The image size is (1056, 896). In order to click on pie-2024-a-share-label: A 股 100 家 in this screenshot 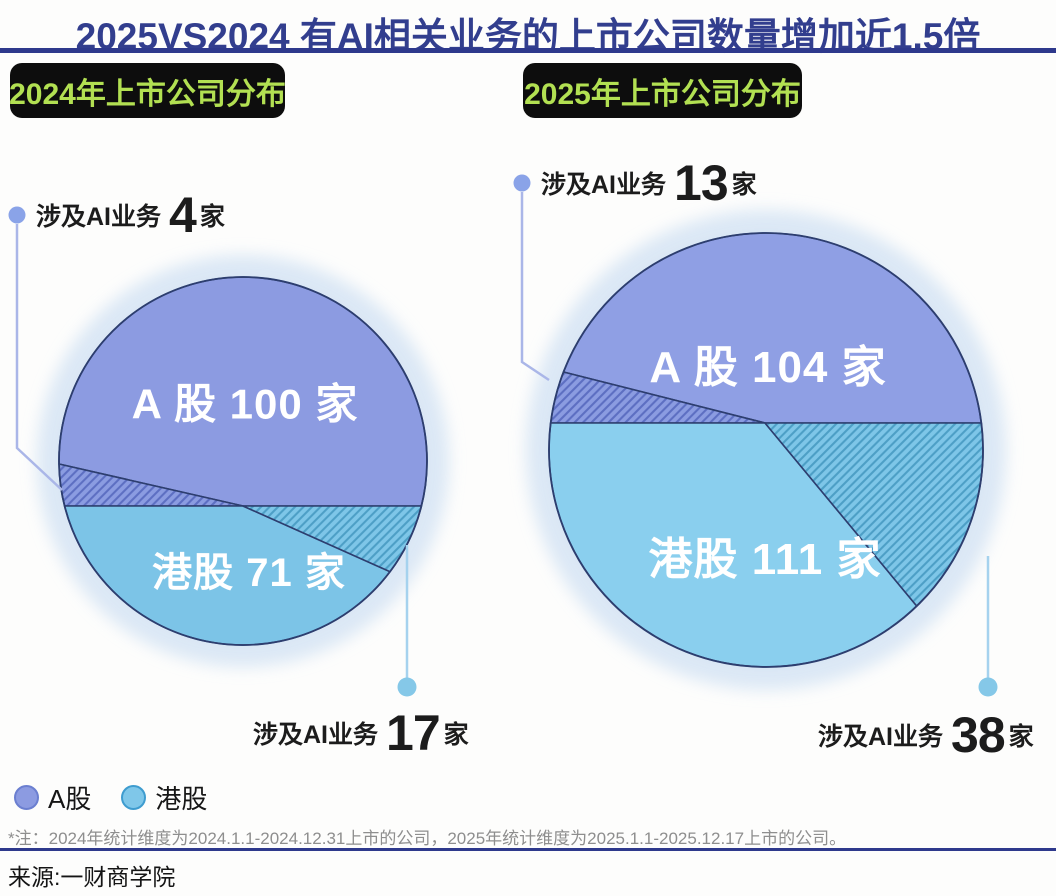, I will do `click(245, 404)`.